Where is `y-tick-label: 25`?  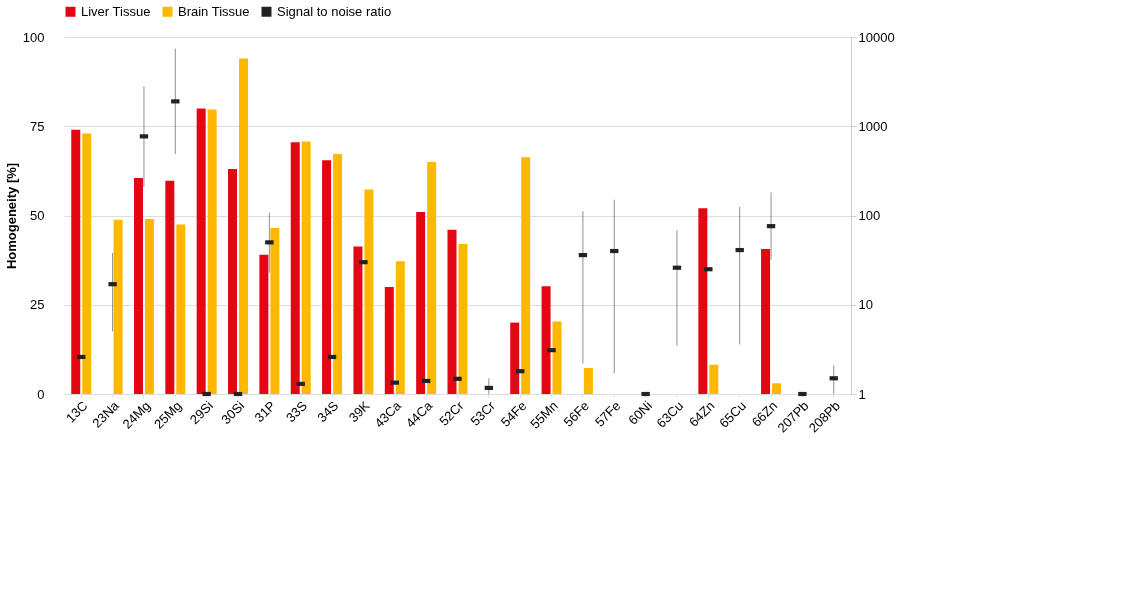 y-tick-label: 25 is located at coordinates (37, 305).